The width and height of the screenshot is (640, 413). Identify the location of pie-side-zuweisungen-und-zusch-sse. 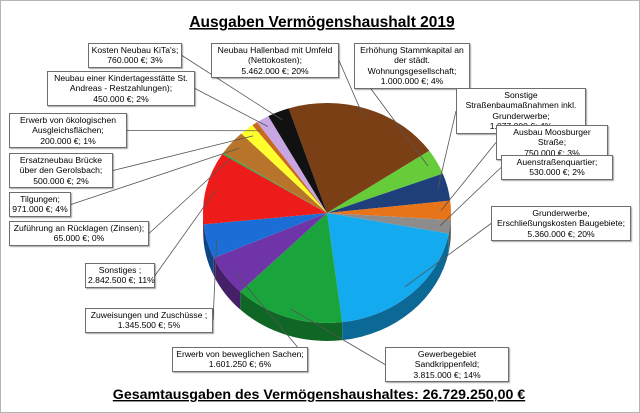
(208, 250).